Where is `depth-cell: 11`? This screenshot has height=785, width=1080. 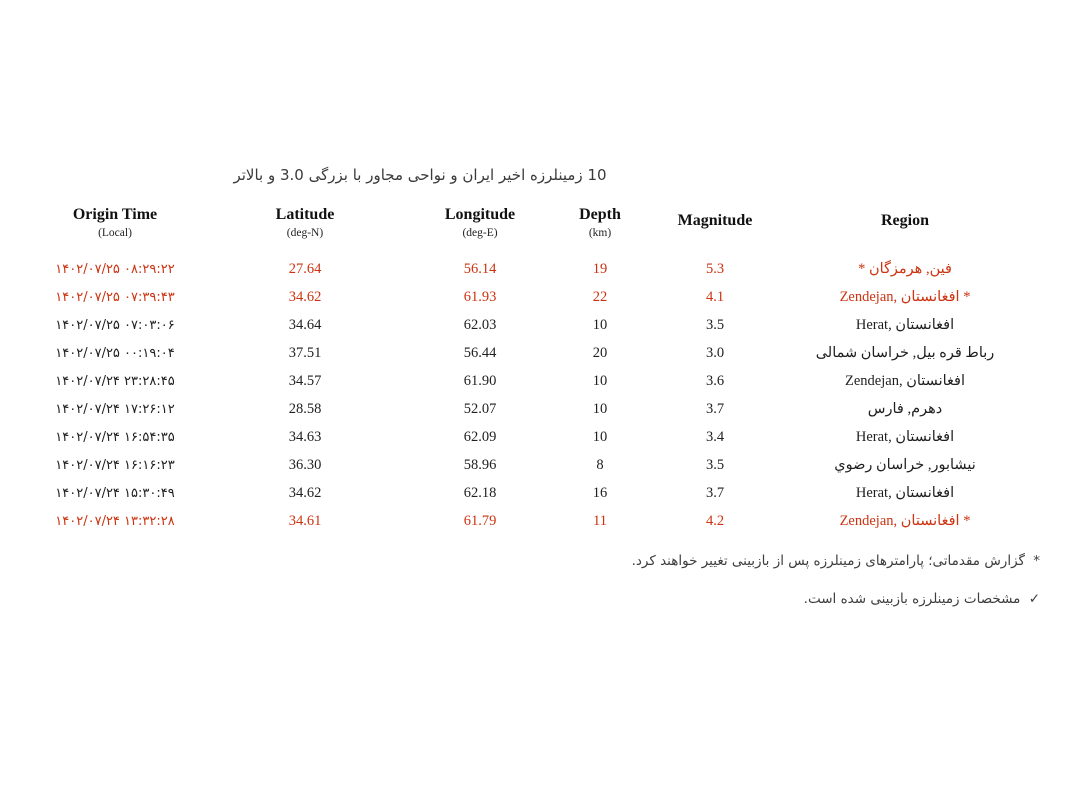 depth-cell: 11 is located at coordinates (600, 520).